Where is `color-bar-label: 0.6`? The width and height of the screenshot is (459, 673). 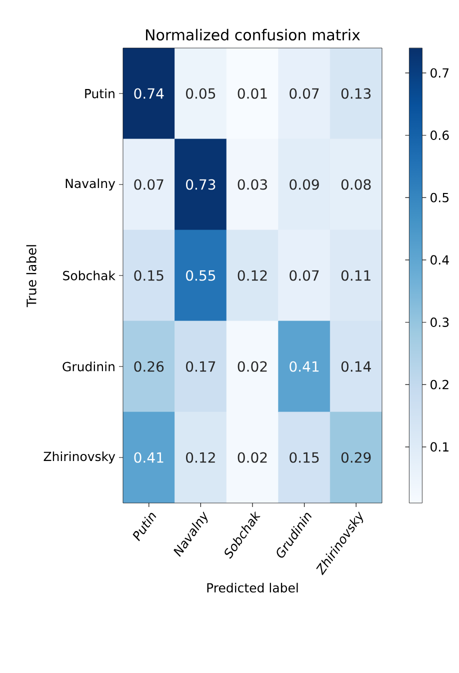
color-bar-label: 0.6 is located at coordinates (439, 135).